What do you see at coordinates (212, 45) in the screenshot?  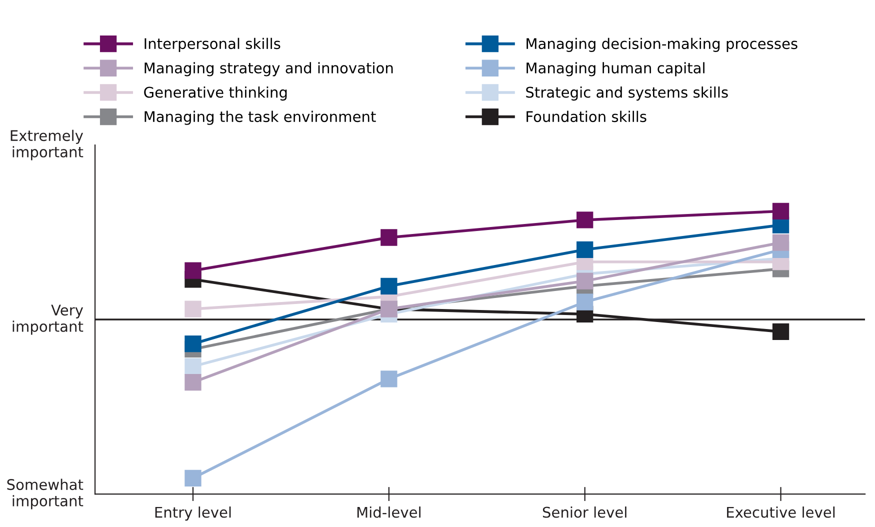 I see `legend-label: Interpersonal skills` at bounding box center [212, 45].